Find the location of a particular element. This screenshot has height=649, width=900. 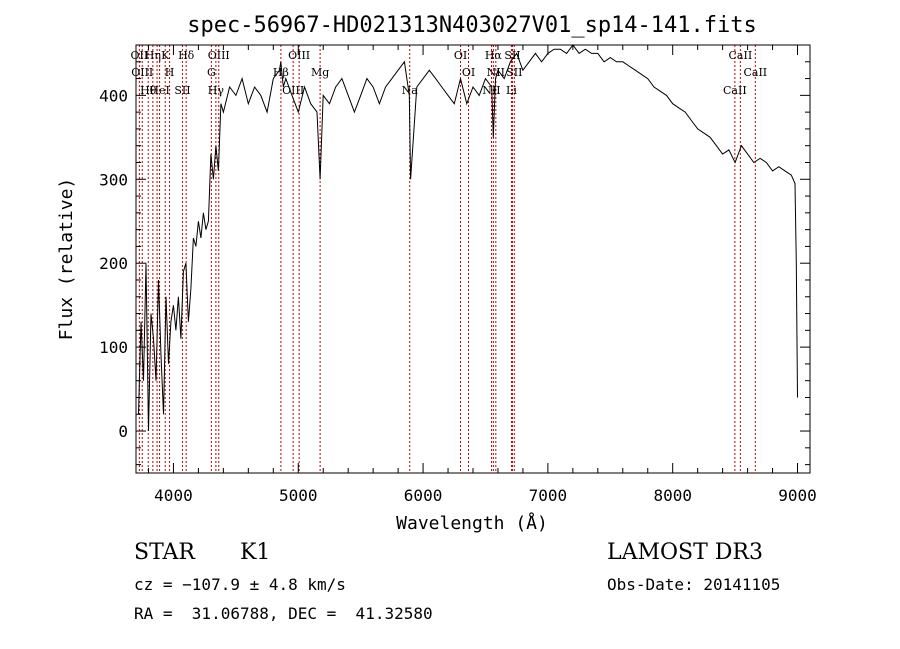

line-label: Mg is located at coordinates (320, 72).